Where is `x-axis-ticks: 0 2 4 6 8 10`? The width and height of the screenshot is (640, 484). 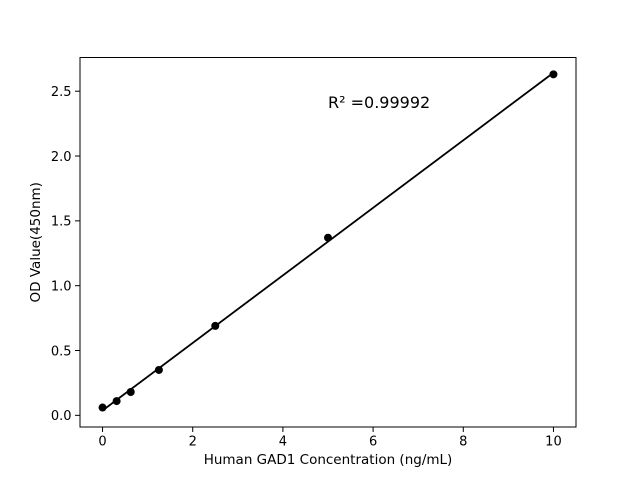
x-axis-ticks: 0 2 4 6 8 10 is located at coordinates (330, 438).